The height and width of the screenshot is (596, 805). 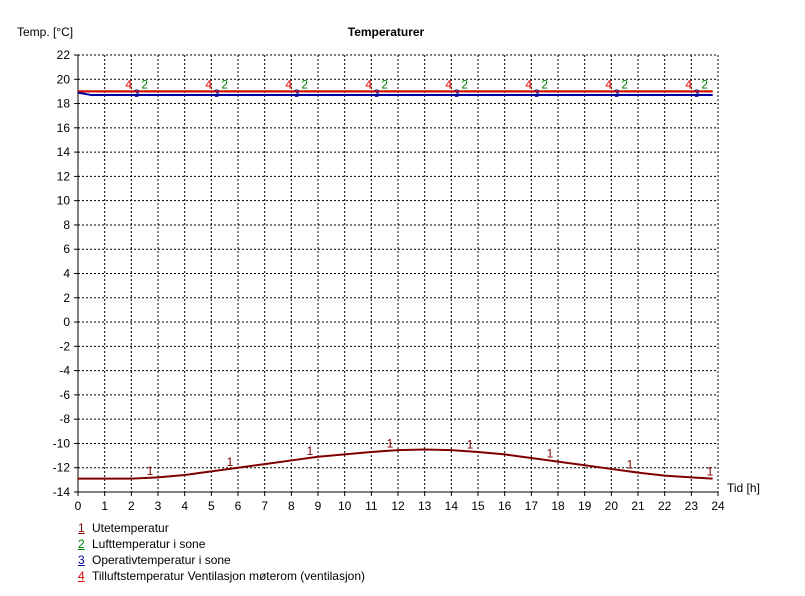 I want to click on y-tick-label: -4, so click(x=64, y=371).